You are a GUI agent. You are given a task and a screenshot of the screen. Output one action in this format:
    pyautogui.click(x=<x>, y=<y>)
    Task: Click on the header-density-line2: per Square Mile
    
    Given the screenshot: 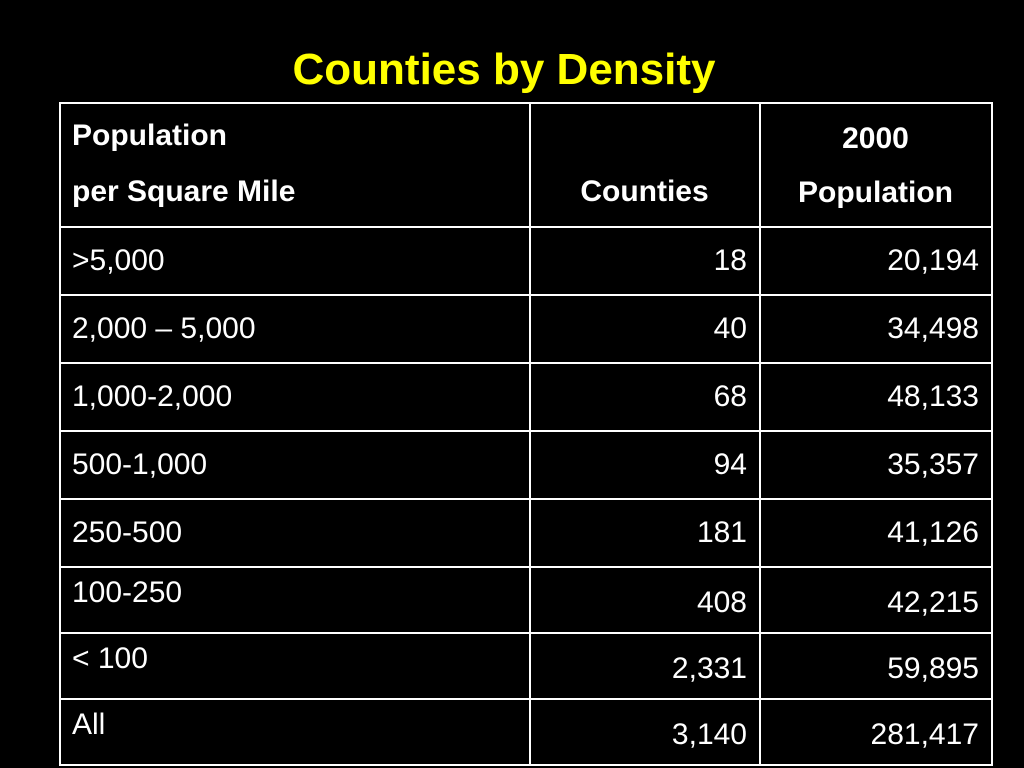 What is the action you would take?
    pyautogui.click(x=184, y=191)
    